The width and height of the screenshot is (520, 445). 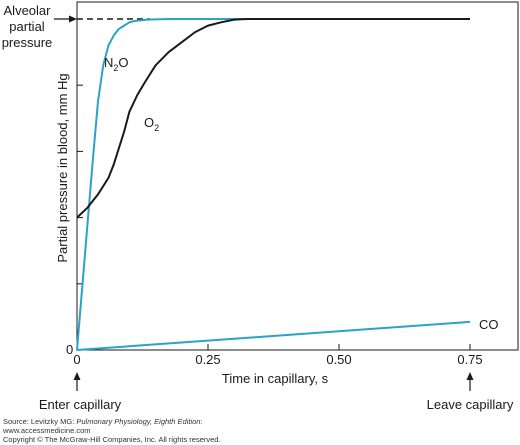 I want to click on y-axis-label: Partial pressure in blood, mm Hg, so click(x=62, y=167).